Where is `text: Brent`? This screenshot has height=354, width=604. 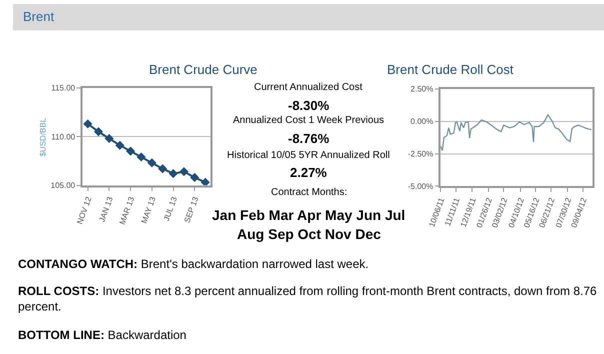 text: Brent is located at coordinates (38, 16).